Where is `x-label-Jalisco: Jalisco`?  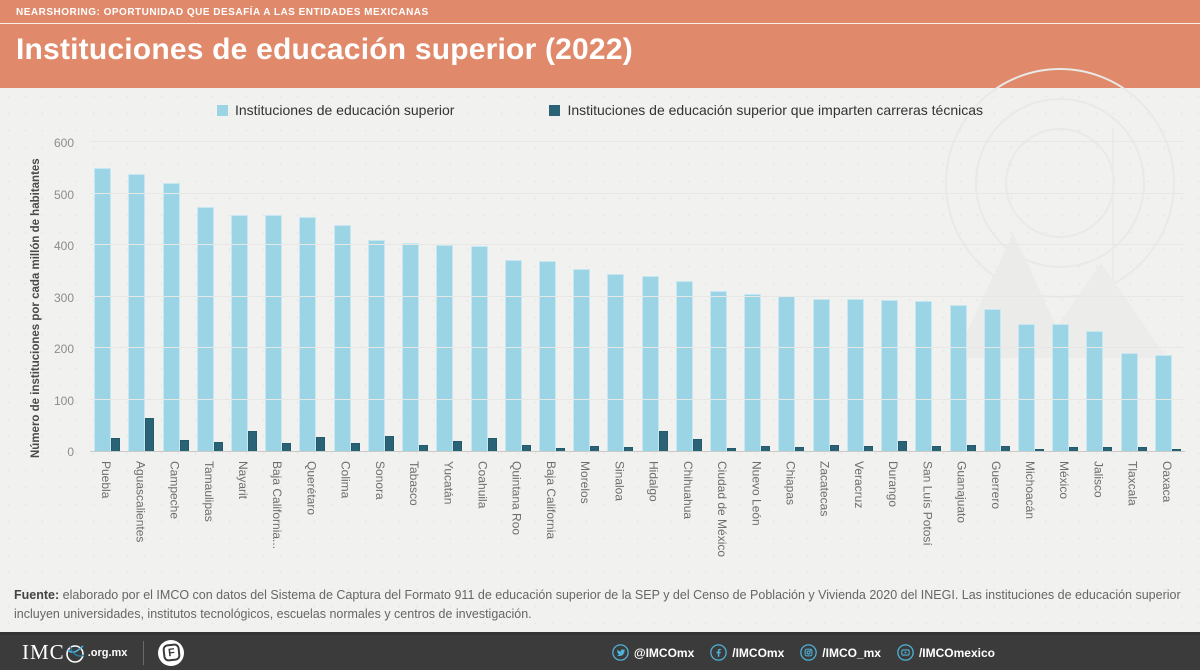 x-label-Jalisco: Jalisco is located at coordinates (1098, 479).